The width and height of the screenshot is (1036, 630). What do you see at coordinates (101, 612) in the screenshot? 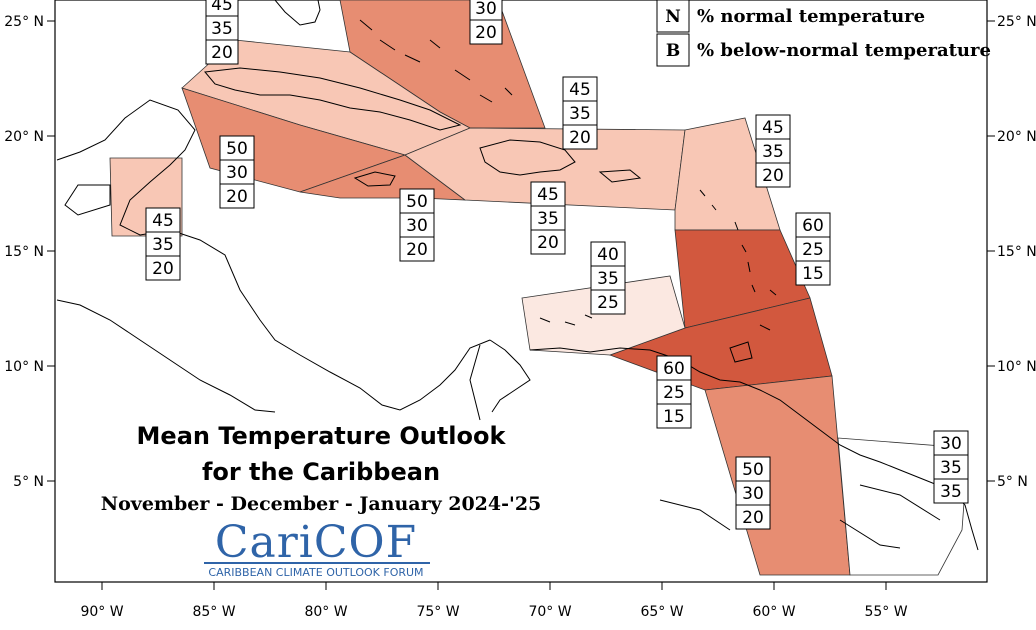
I see `lon-label: 90° W` at bounding box center [101, 612].